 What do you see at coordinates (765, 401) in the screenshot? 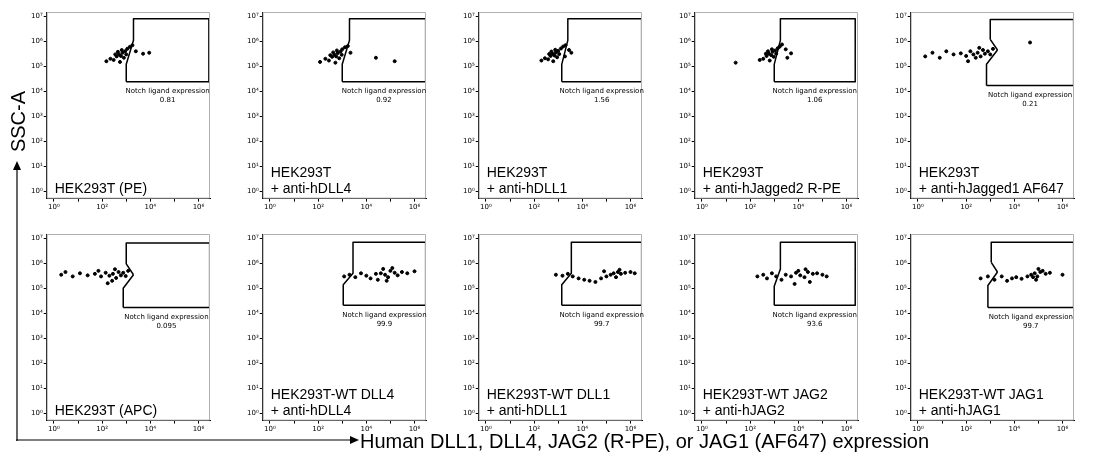
I see `text: HEK293T-WT JAG2 + anti-hJAG2` at bounding box center [765, 401].